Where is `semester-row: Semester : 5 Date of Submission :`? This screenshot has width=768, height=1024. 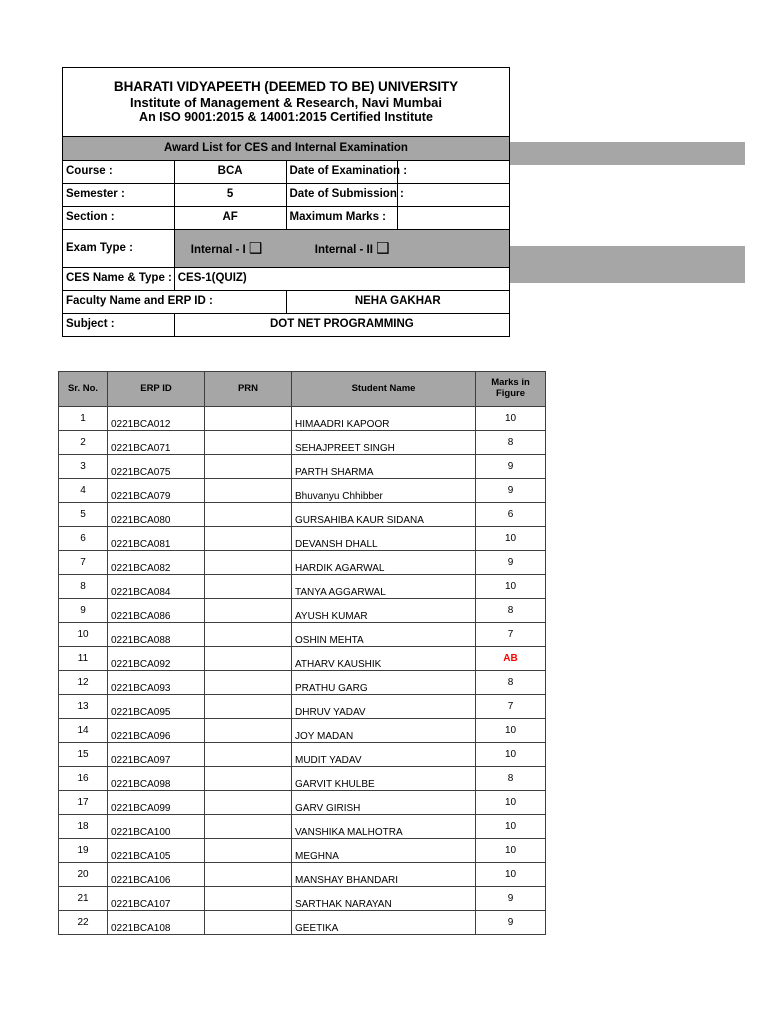 semester-row: Semester : 5 Date of Submission : is located at coordinates (286, 195).